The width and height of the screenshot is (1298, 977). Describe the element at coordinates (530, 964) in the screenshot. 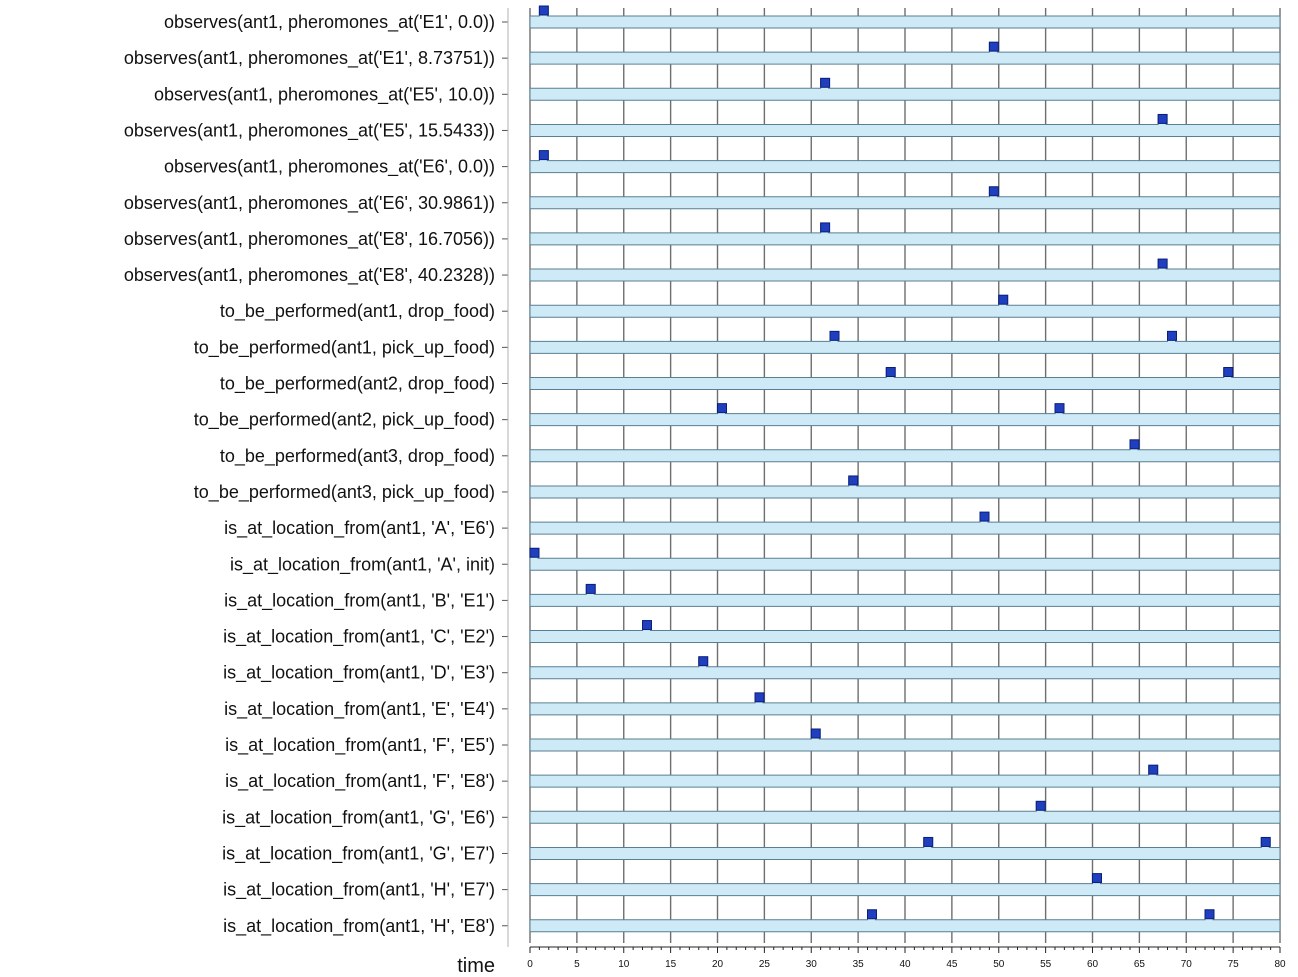

I see `x-tick-label: 0` at that location.